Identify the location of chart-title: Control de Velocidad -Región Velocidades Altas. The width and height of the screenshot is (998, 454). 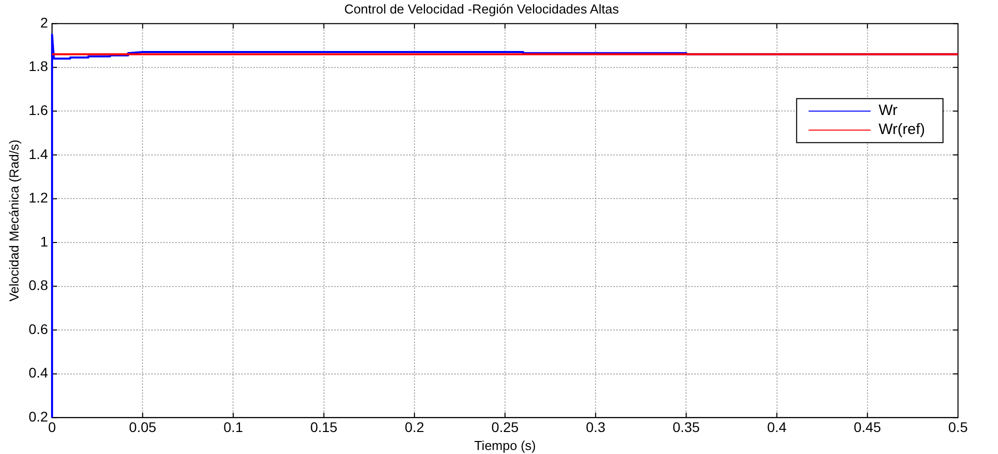
(482, 8).